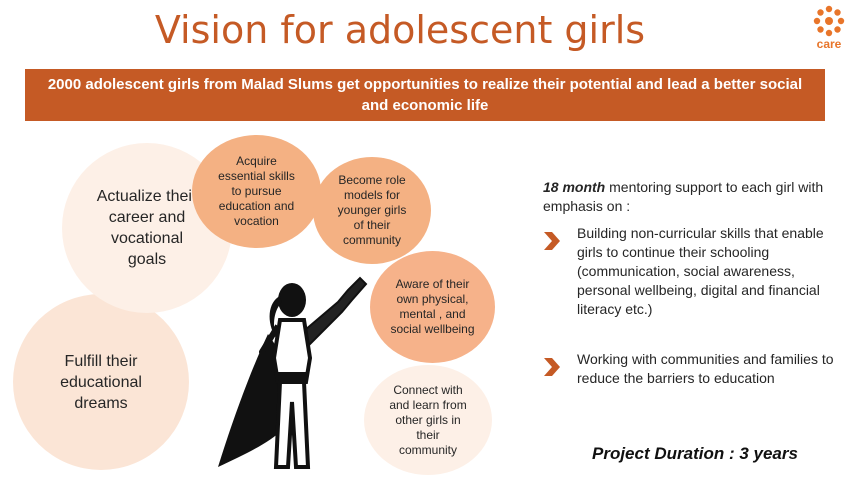 This screenshot has width=848, height=480. Describe the element at coordinates (829, 21) in the screenshot. I see `care-logo-icon` at that location.